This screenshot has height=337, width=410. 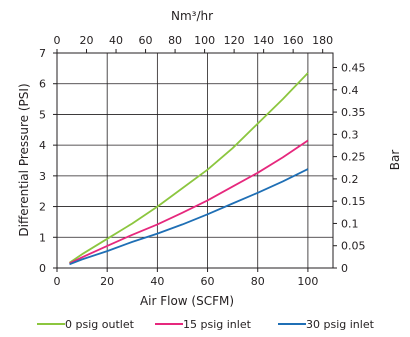 I want to click on top-tick-label: 140, so click(x=263, y=40).